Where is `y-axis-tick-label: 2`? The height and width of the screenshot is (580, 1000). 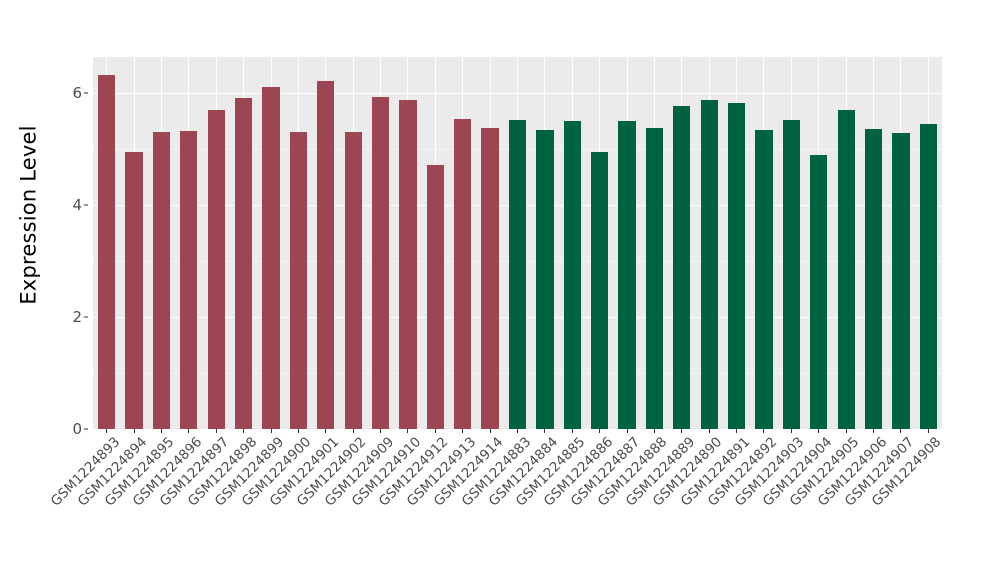 y-axis-tick-label: 2 is located at coordinates (77, 317).